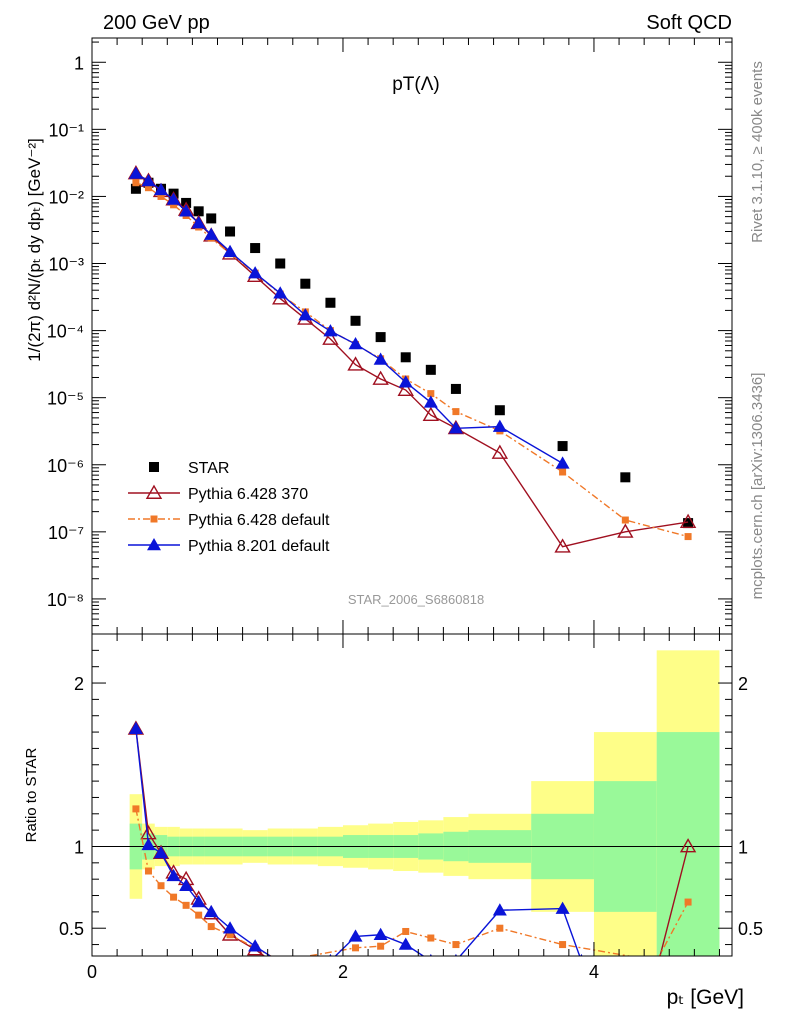  Describe the element at coordinates (750, 929) in the screenshot. I see `ratio-tick-label-right: 0.5` at that location.